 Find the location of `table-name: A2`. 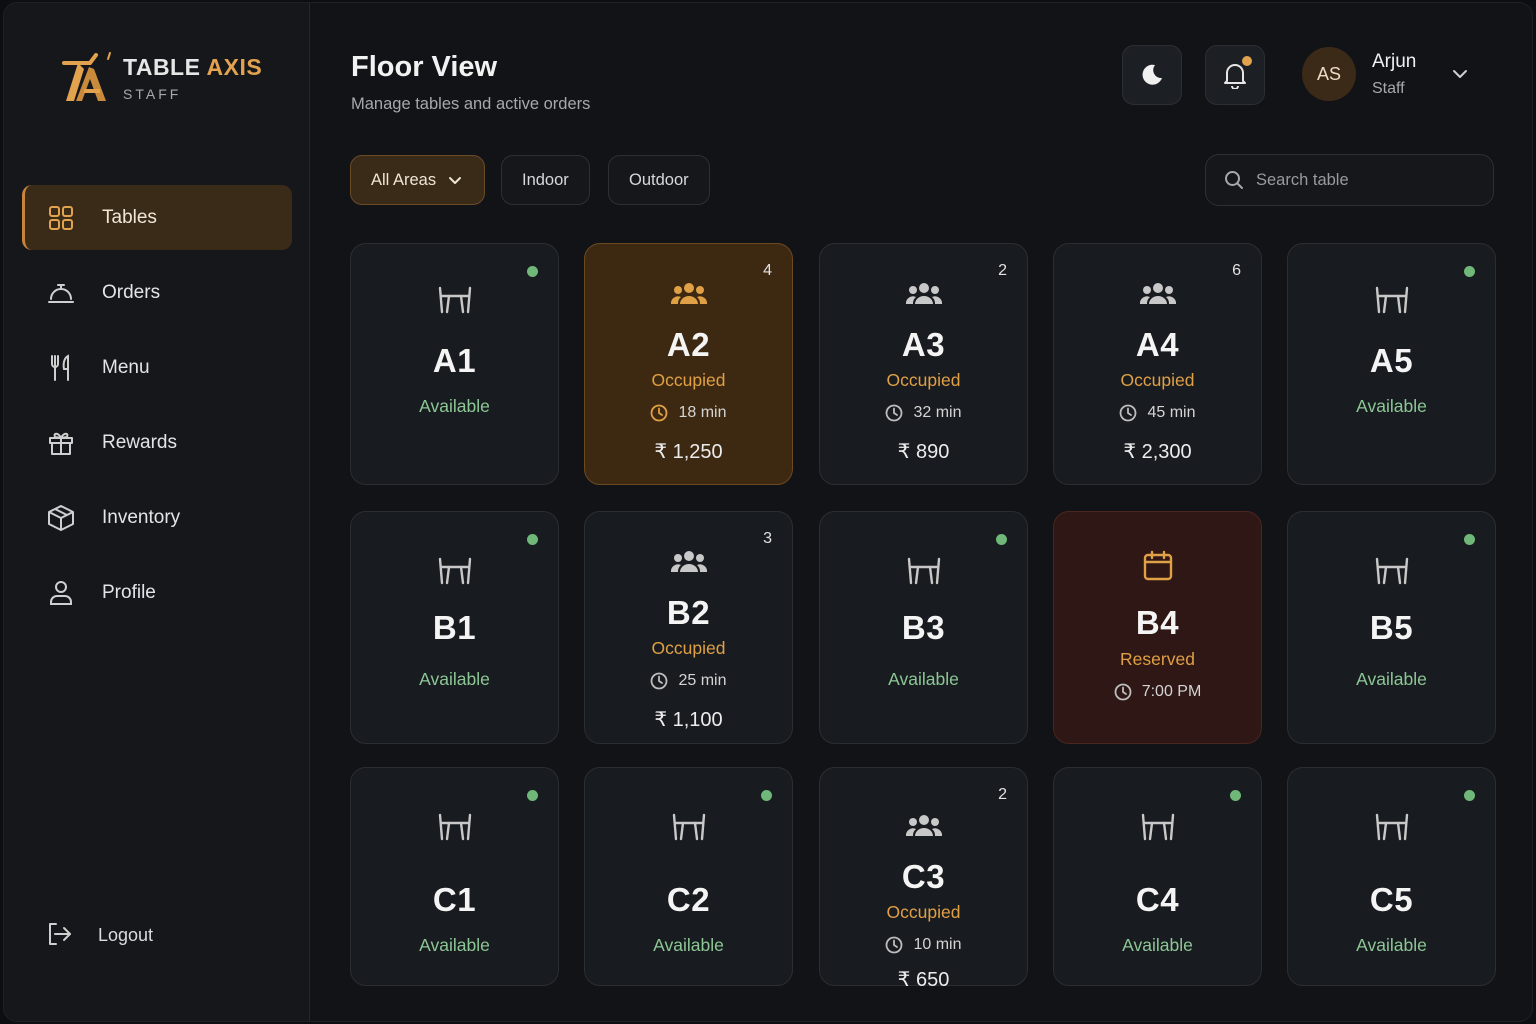

table-name: A2 is located at coordinates (688, 344).